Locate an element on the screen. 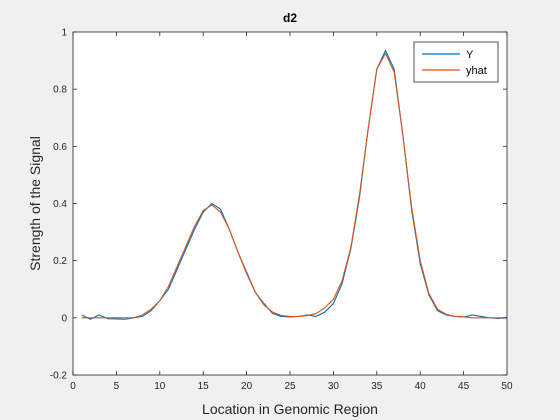 The width and height of the screenshot is (560, 420). y-tick-label: -0.2 is located at coordinates (59, 376).